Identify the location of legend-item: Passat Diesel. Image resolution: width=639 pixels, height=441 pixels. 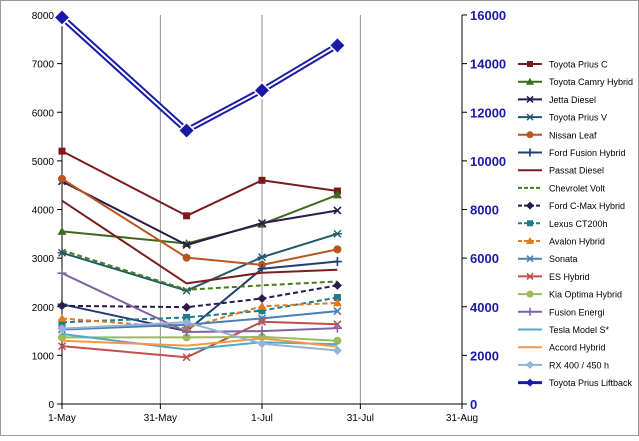
(561, 171).